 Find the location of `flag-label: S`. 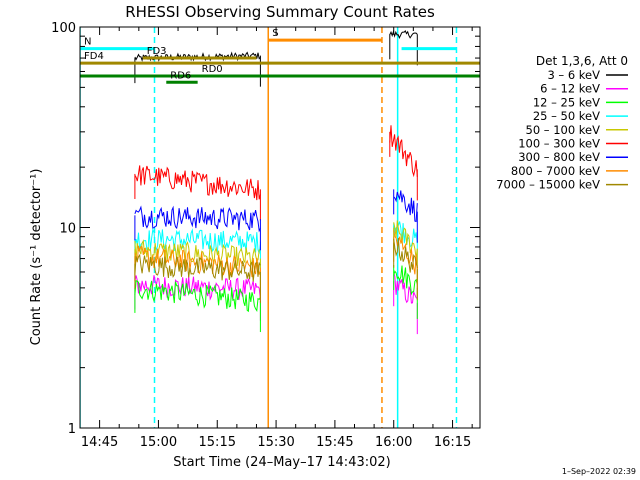

flag-label: S is located at coordinates (275, 33).